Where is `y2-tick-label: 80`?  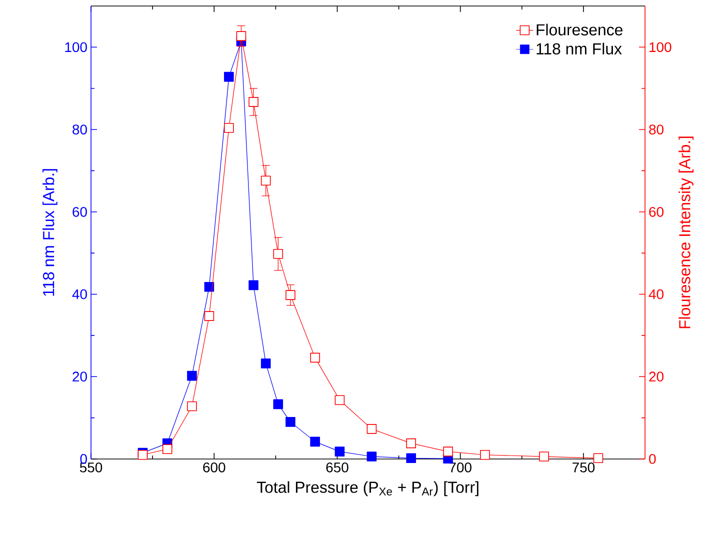 y2-tick-label: 80 is located at coordinates (656, 129).